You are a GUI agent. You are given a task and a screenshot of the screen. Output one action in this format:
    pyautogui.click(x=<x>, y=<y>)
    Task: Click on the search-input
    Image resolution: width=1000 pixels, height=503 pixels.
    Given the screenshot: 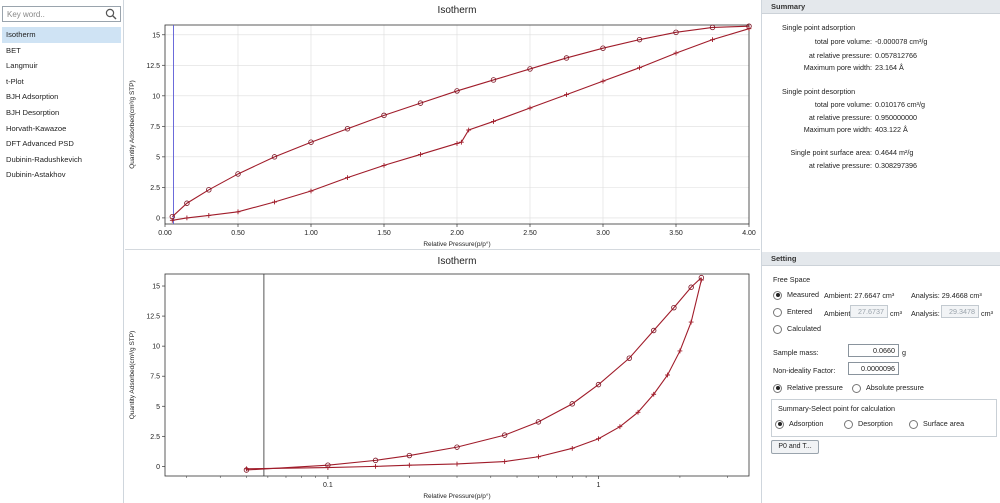 What is the action you would take?
    pyautogui.click(x=53, y=14)
    